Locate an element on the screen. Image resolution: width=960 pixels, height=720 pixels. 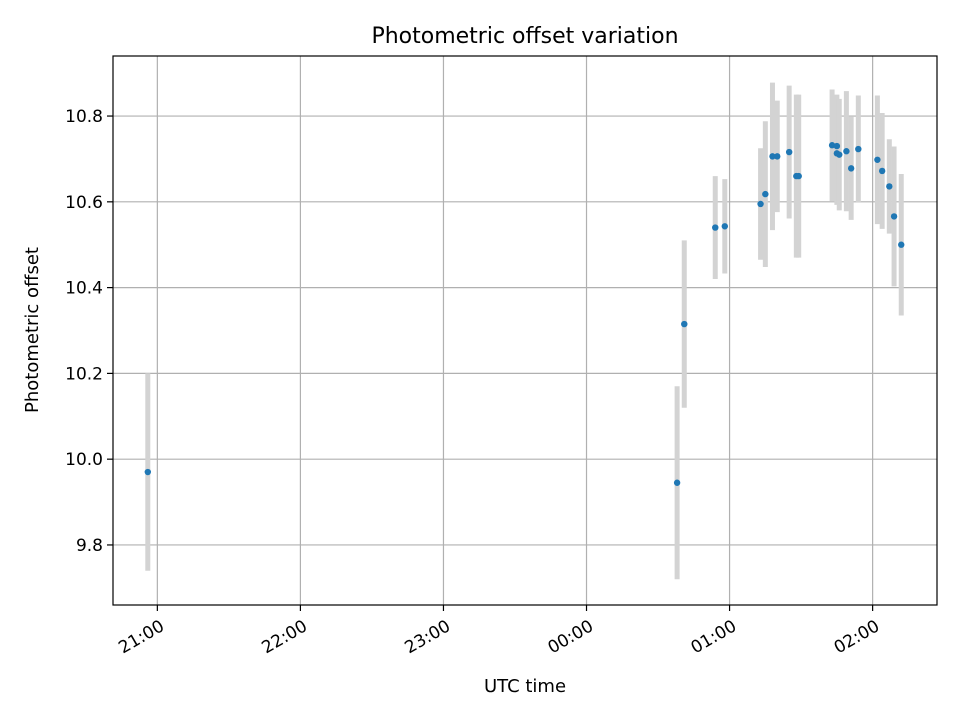
y-tick-label: 9.8 is located at coordinates (89, 546).